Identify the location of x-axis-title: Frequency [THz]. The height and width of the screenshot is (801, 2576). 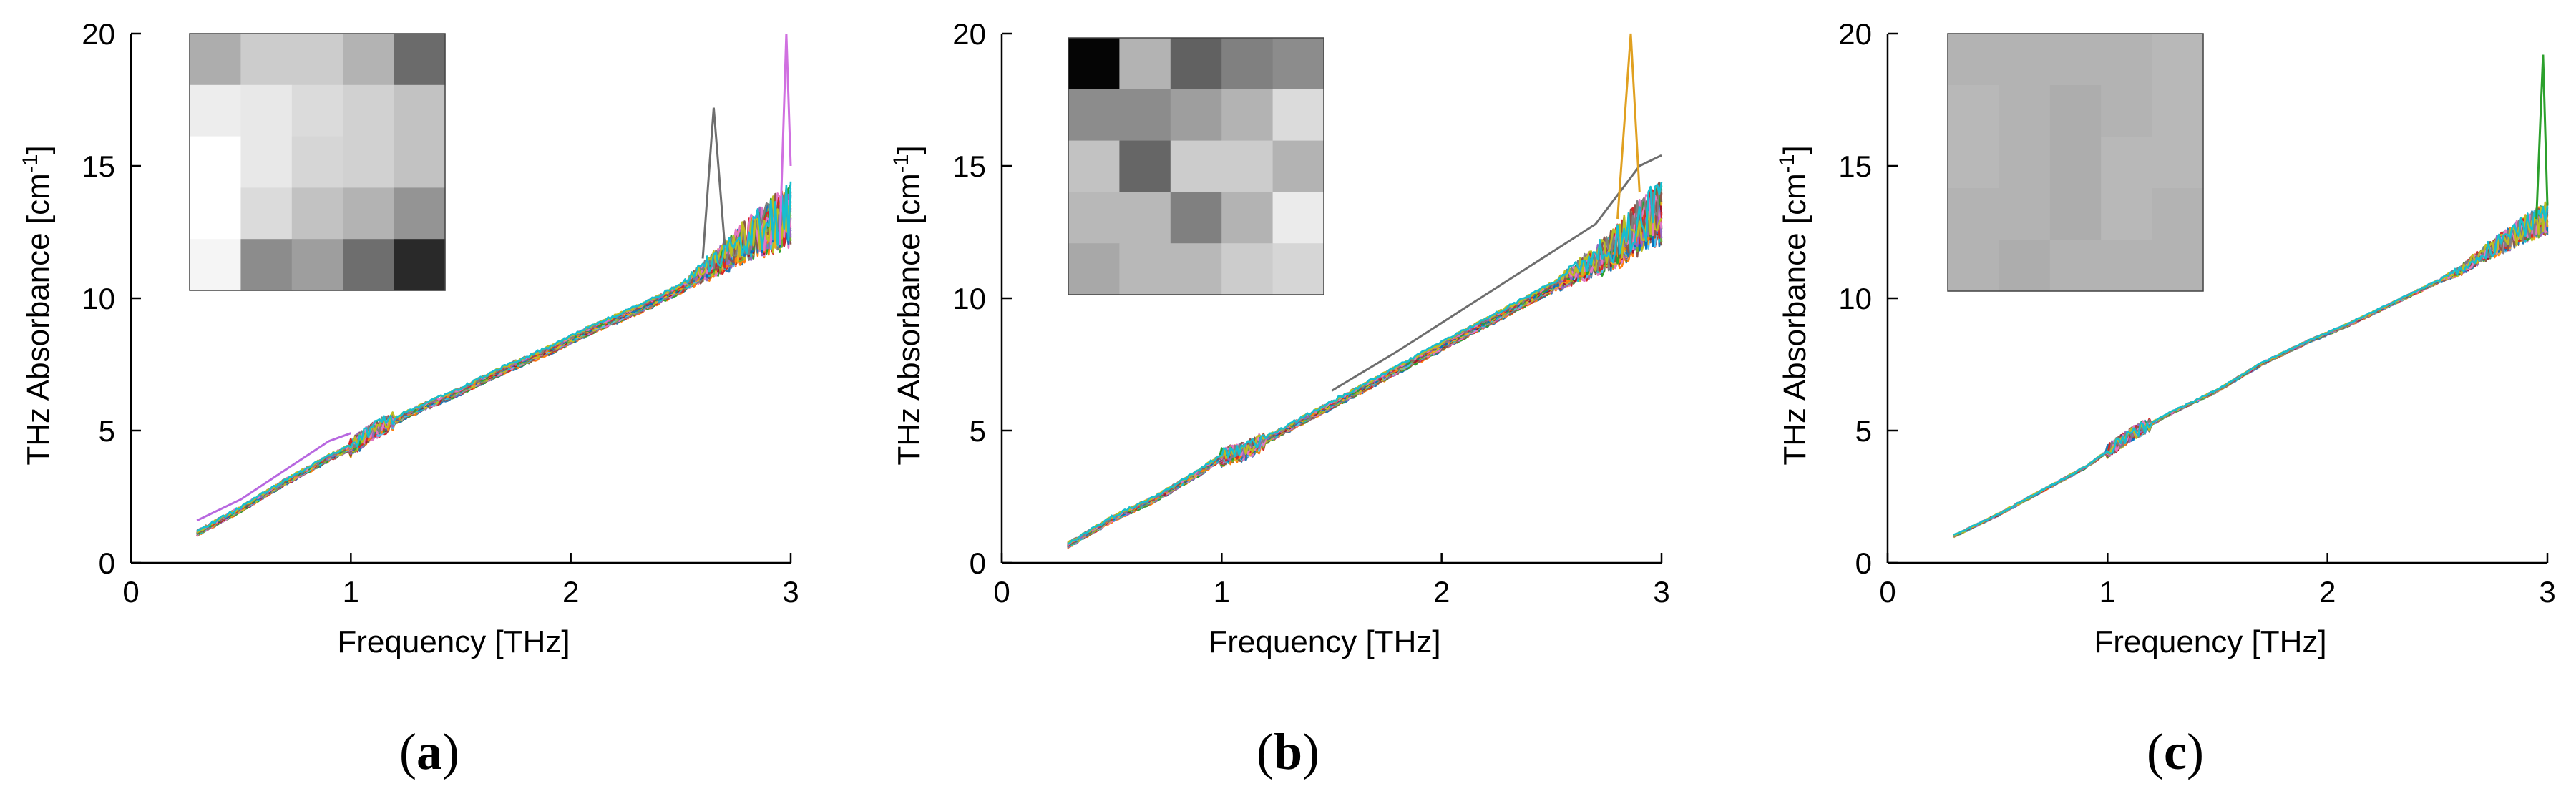
(2210, 641).